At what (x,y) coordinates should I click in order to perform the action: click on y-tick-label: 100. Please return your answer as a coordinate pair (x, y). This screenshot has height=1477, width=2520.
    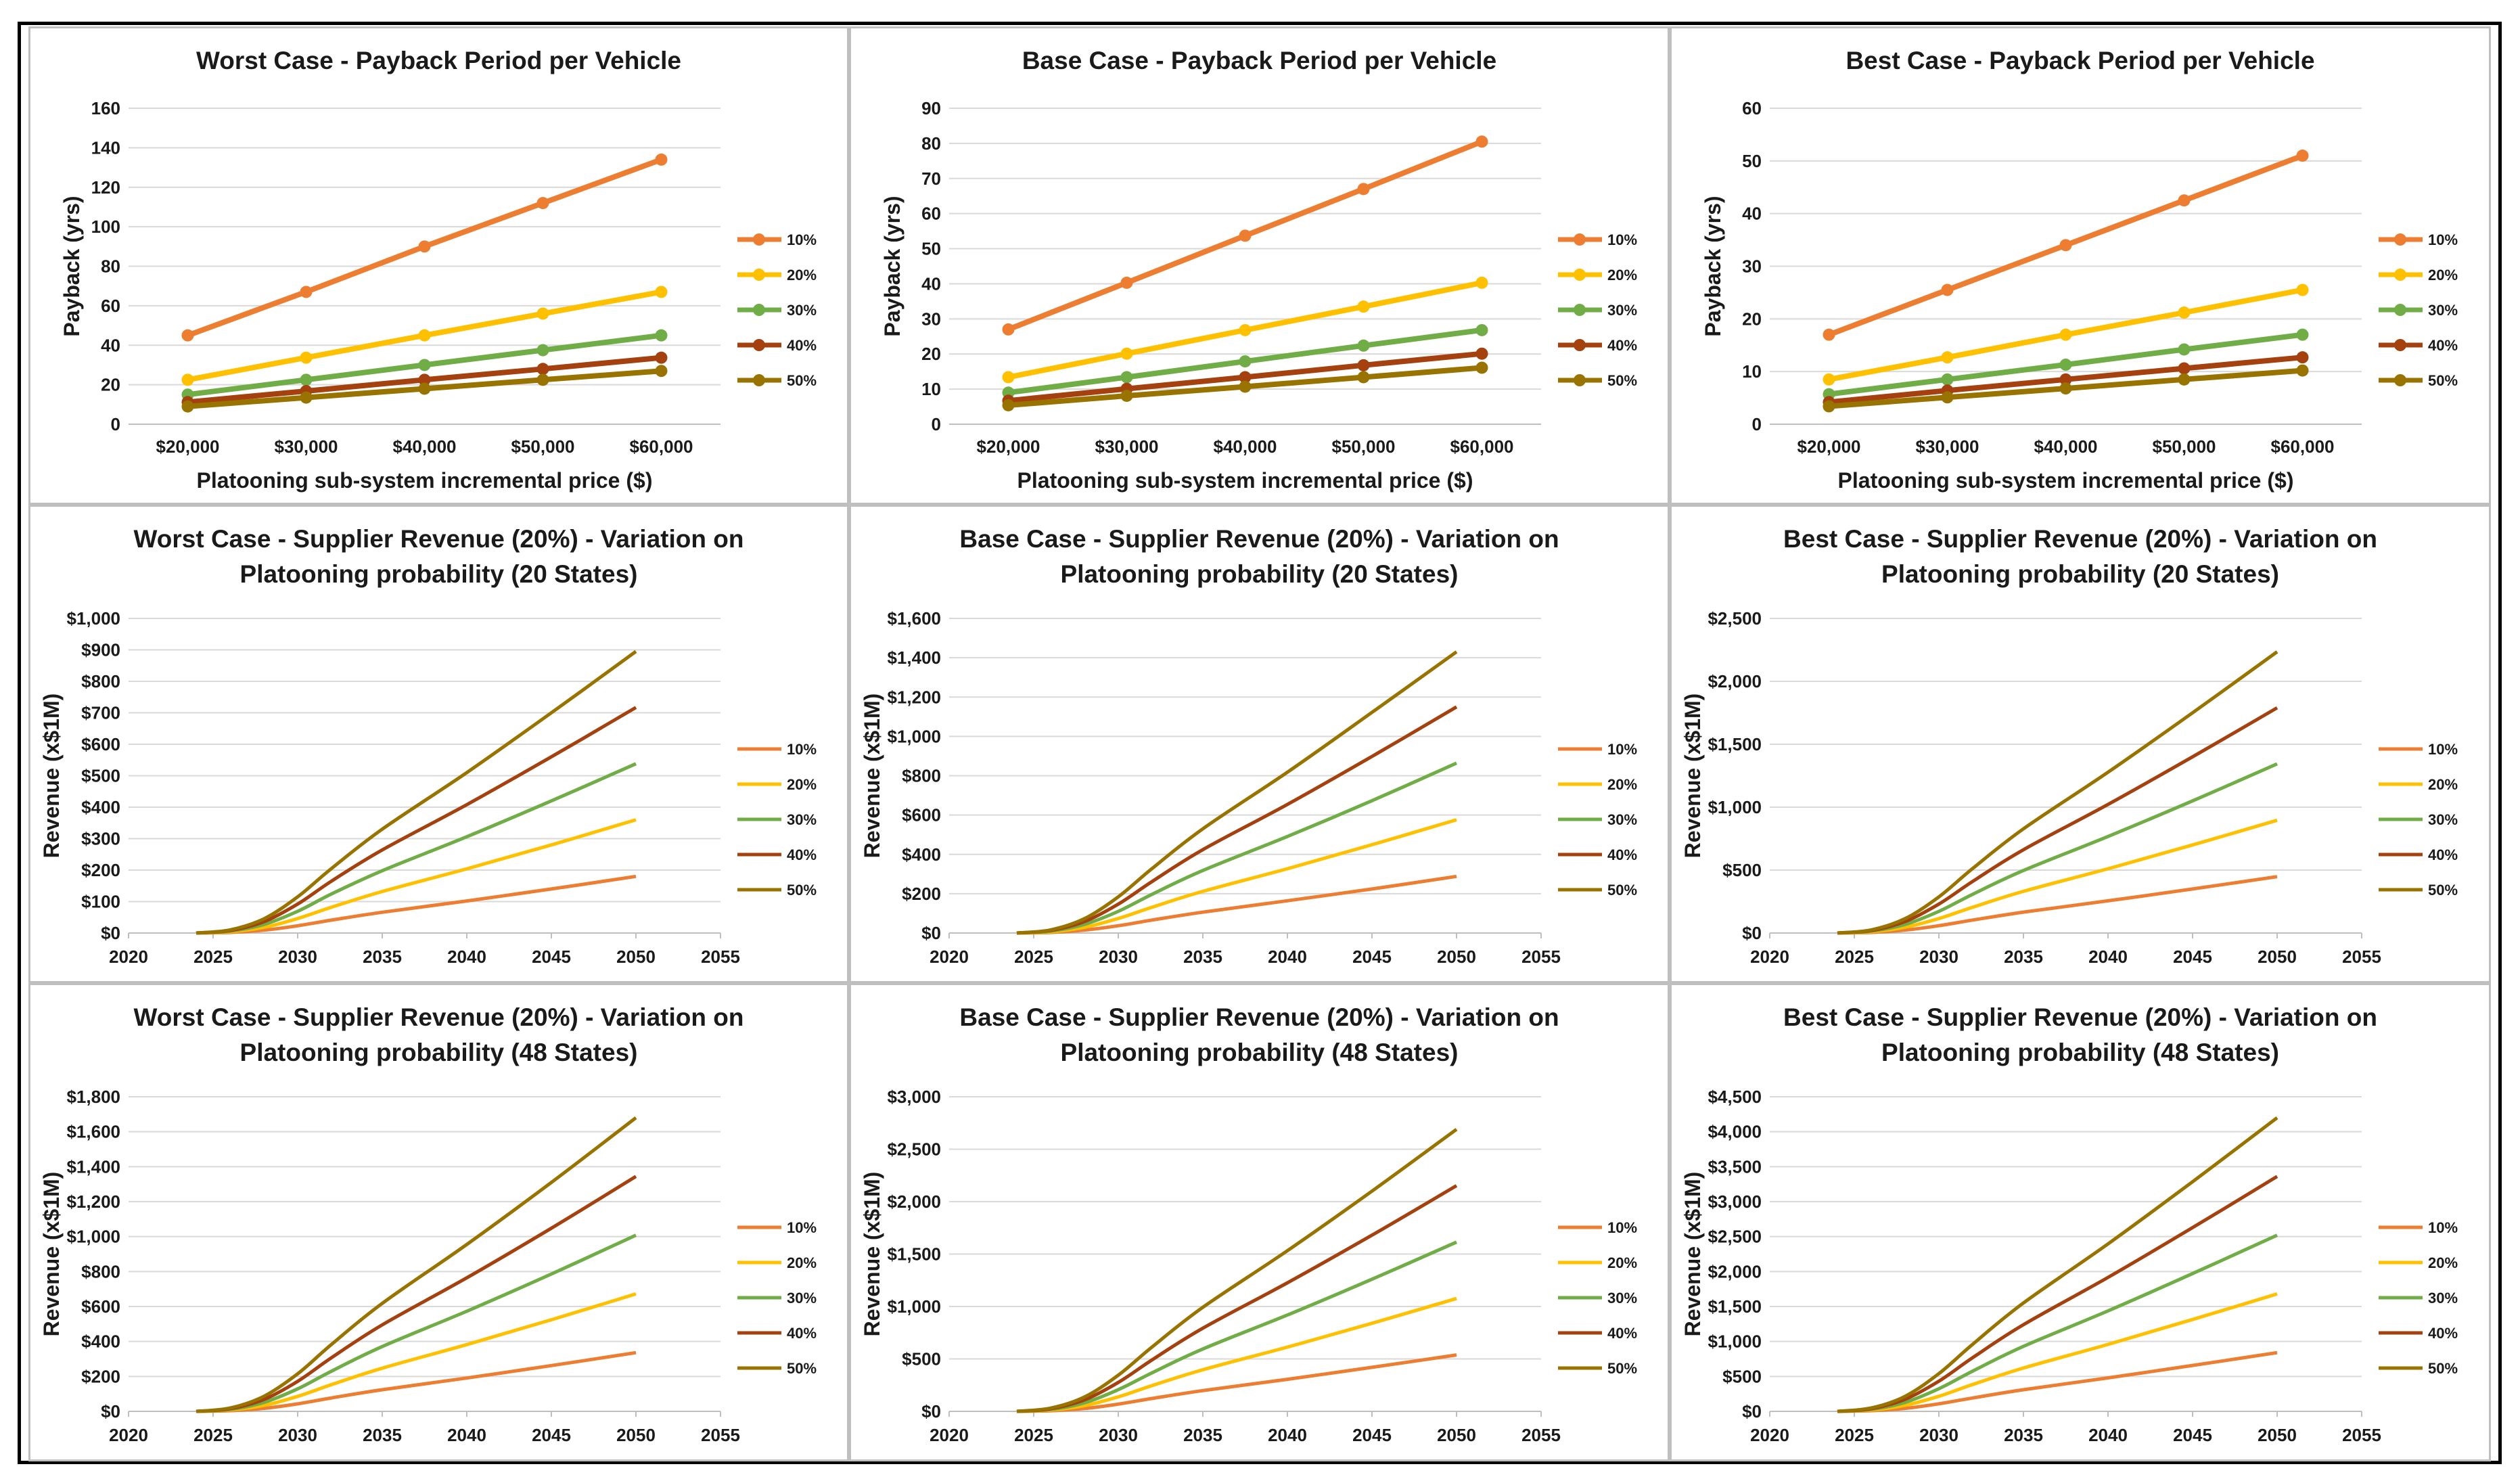
    Looking at the image, I should click on (105, 227).